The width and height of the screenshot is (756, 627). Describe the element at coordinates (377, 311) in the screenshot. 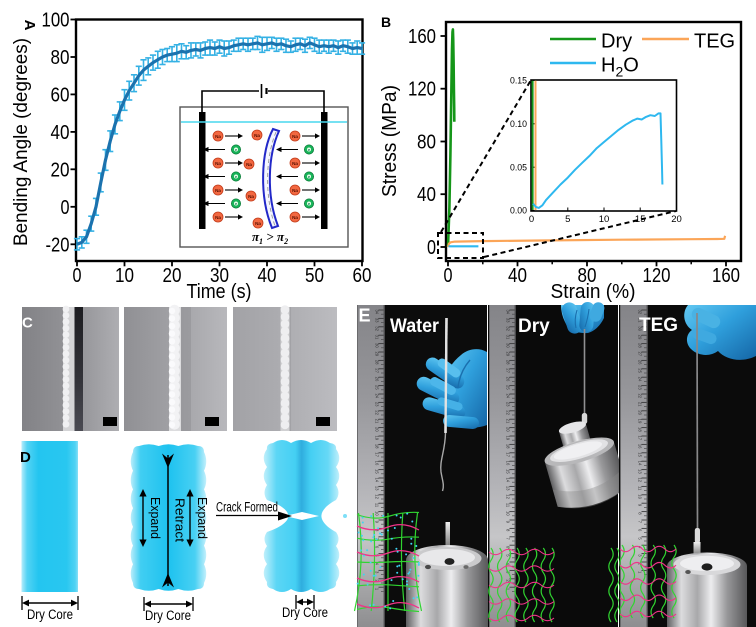

I see `svg-text: 34` at that location.